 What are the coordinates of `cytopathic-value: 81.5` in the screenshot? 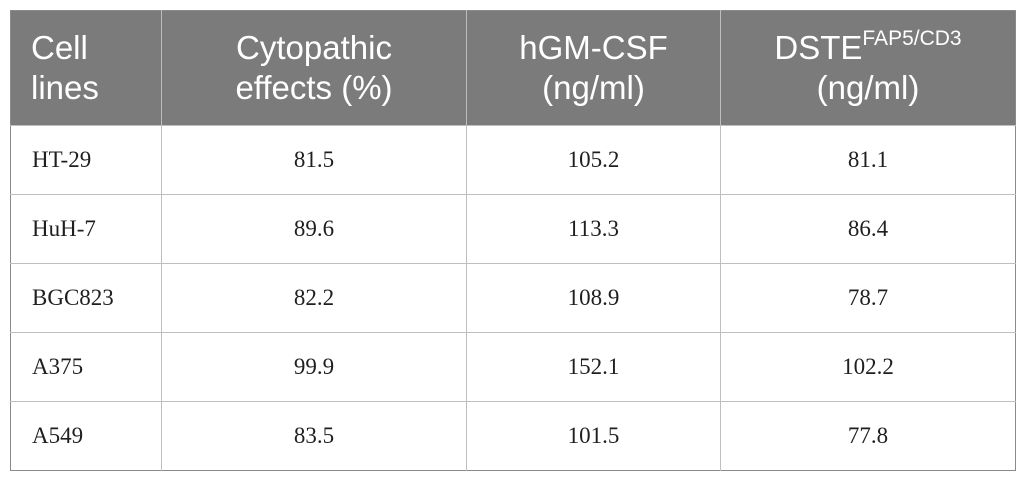 It's located at (314, 160).